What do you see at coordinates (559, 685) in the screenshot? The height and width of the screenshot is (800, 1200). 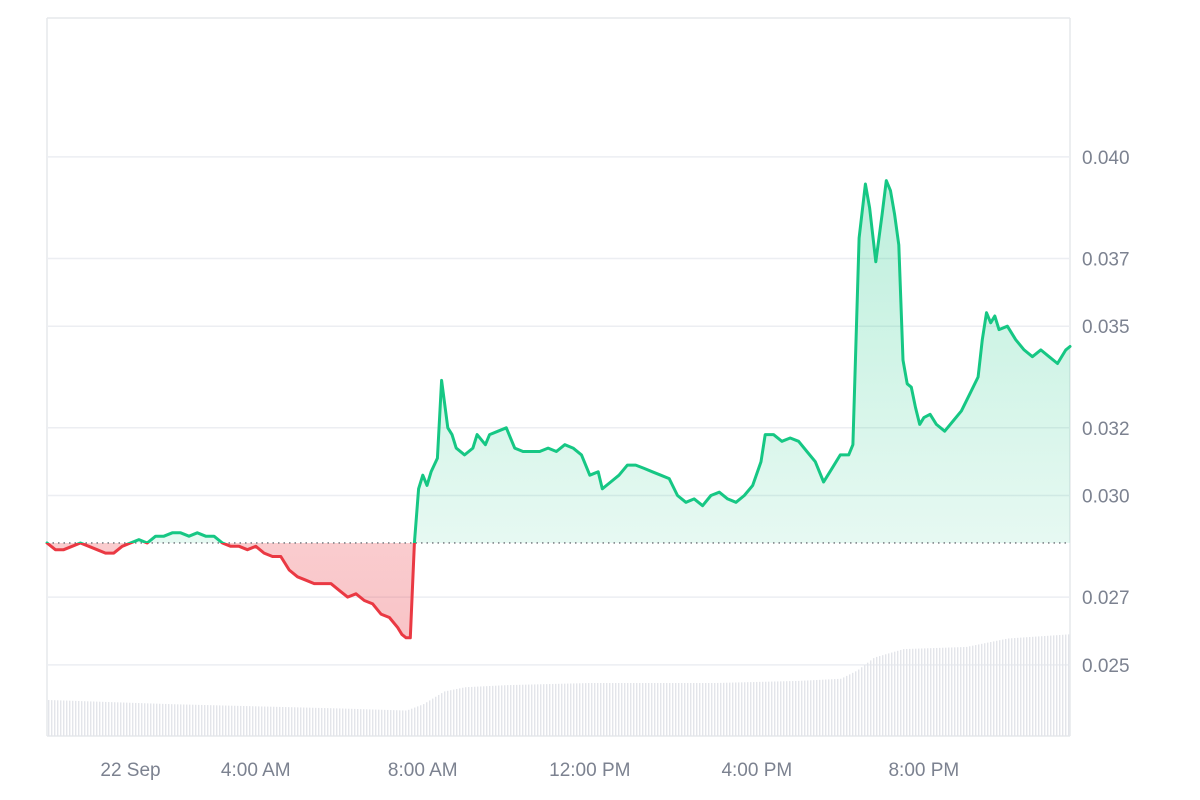 I see `volume-bars` at bounding box center [559, 685].